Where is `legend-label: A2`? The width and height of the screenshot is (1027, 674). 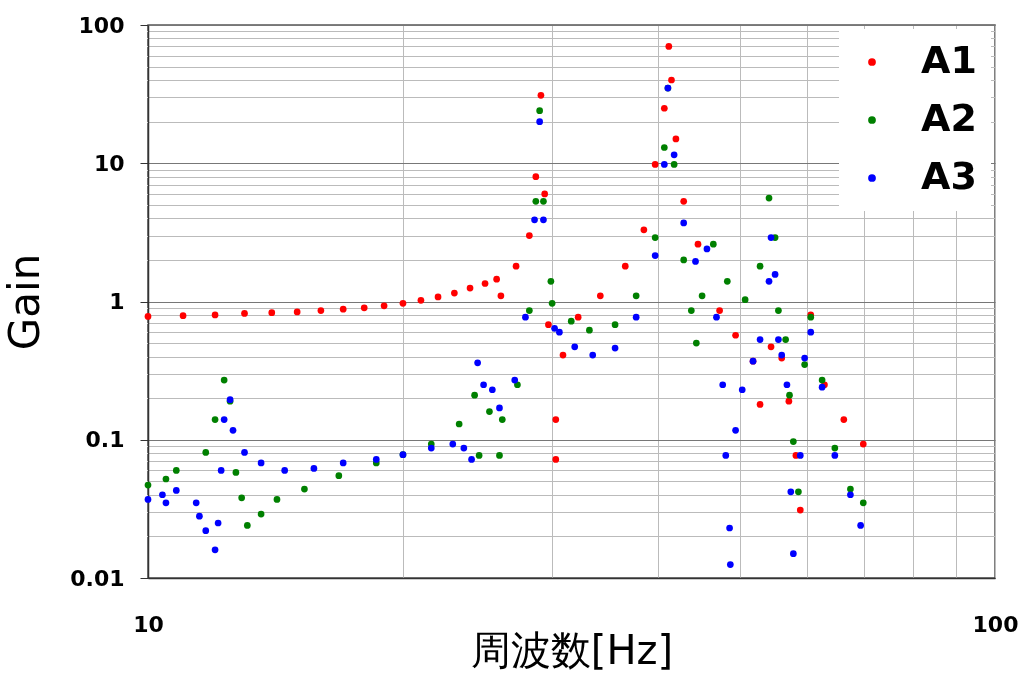
legend-label: A2 is located at coordinates (949, 118).